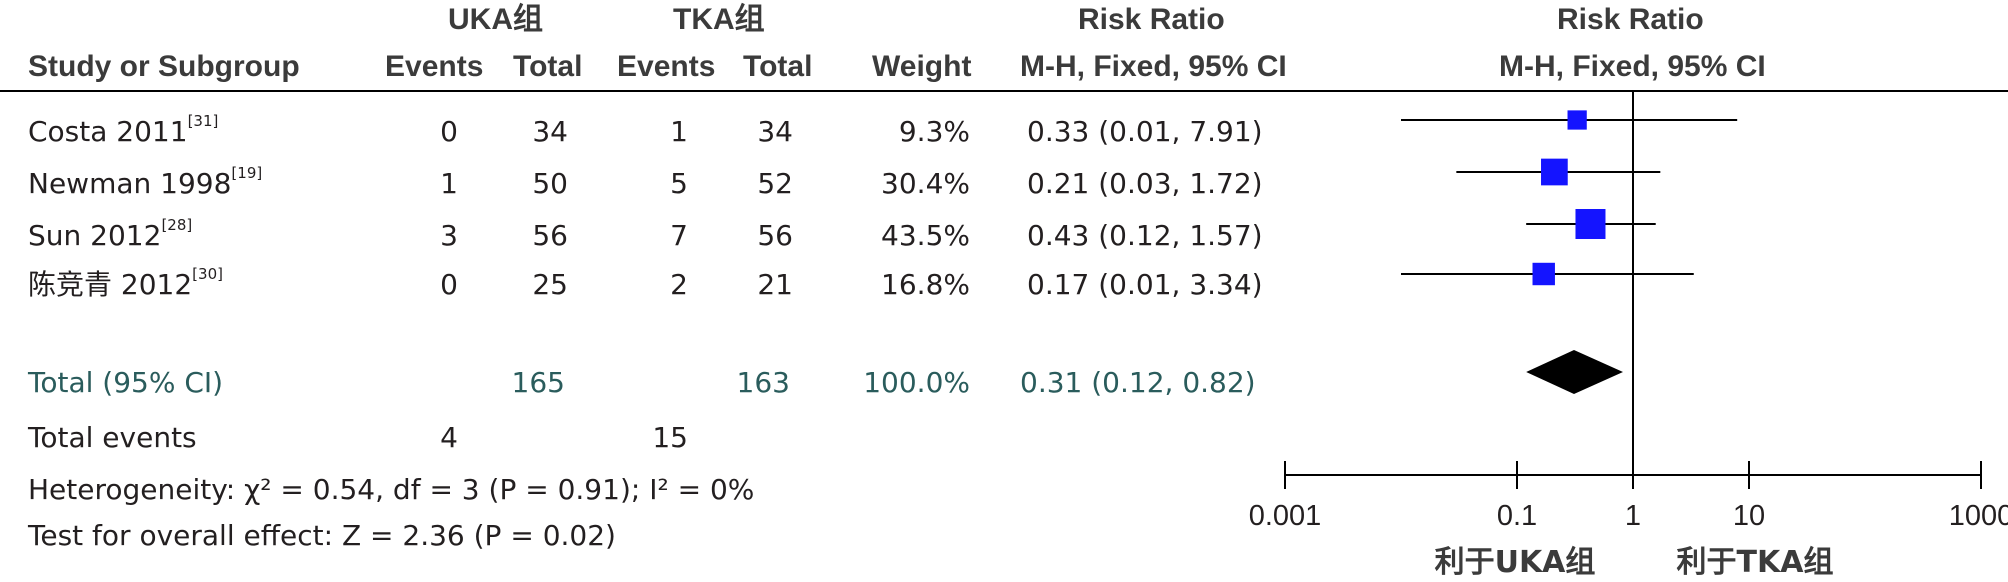  I want to click on group2-header: TKA组, so click(719, 19).